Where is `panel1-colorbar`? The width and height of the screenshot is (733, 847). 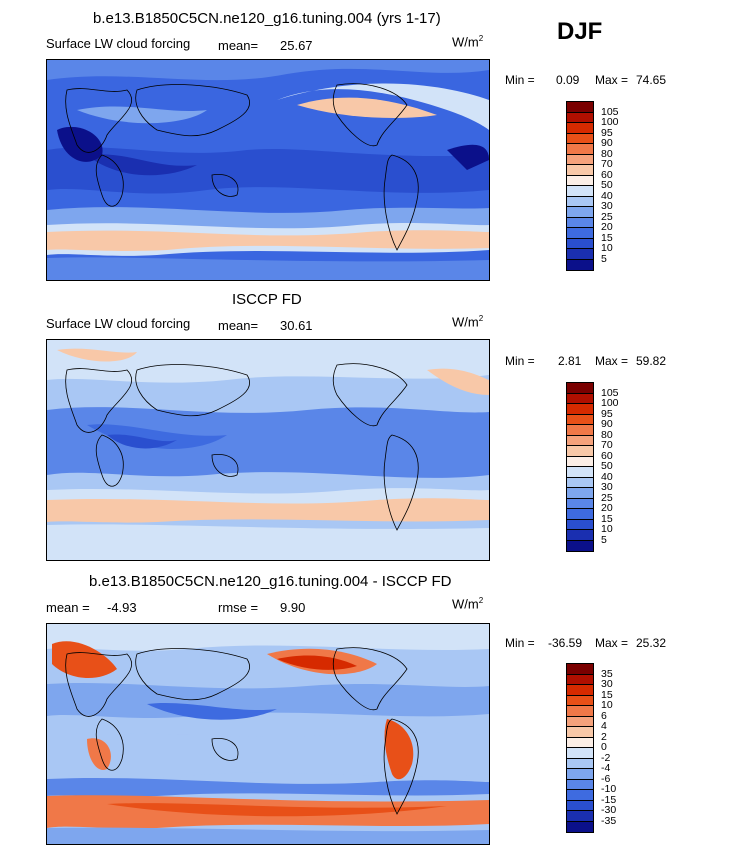
panel1-colorbar is located at coordinates (580, 186).